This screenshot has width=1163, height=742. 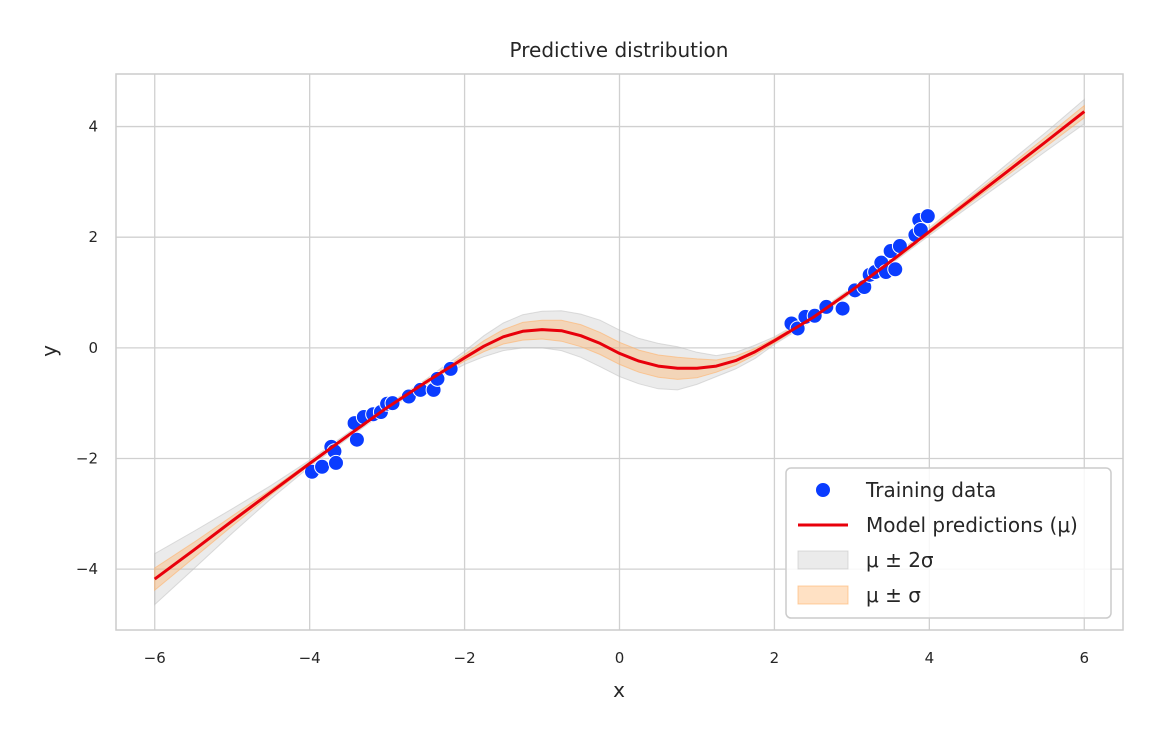 What do you see at coordinates (930, 490) in the screenshot?
I see `legend-label-0: Training data` at bounding box center [930, 490].